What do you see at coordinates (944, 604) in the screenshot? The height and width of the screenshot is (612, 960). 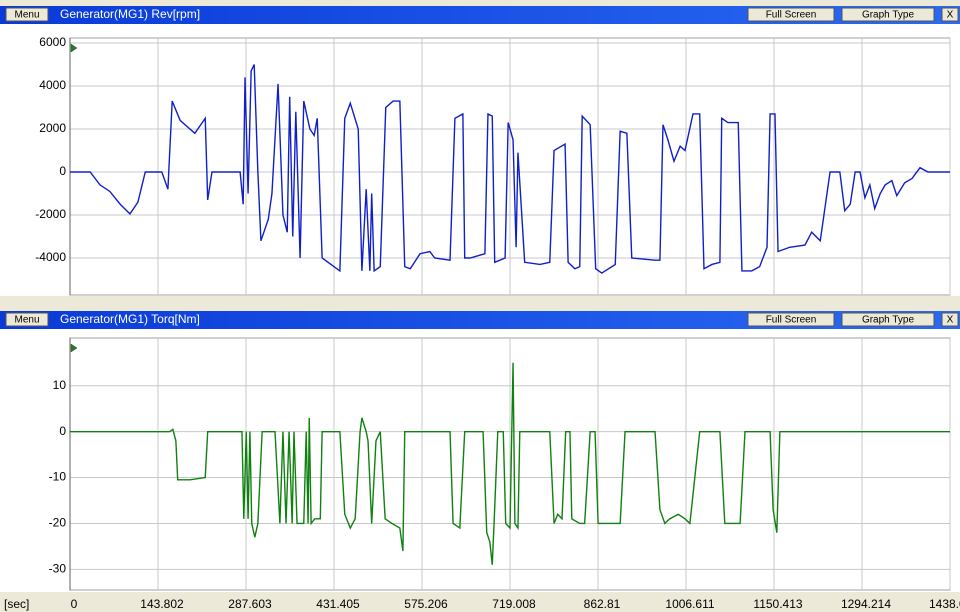 I see `x-tick-label: 1438.016` at bounding box center [944, 604].